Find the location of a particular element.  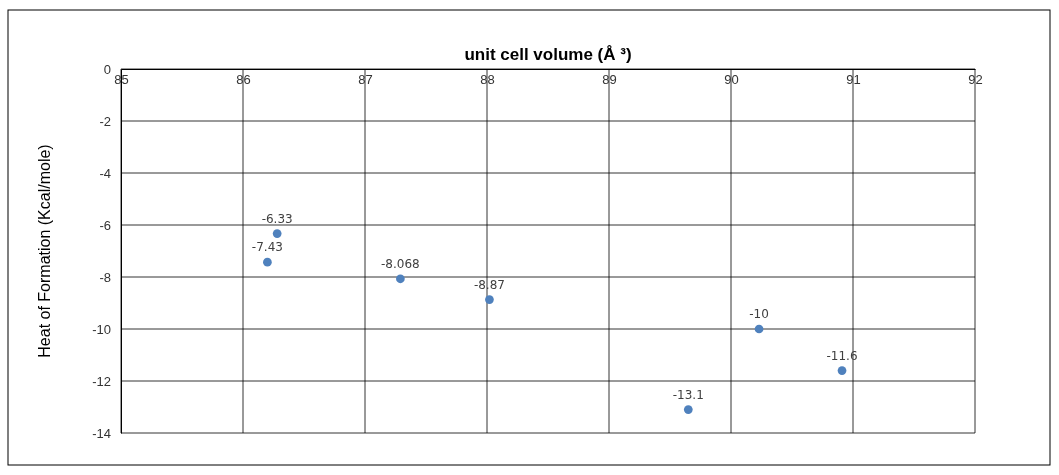

data-label: -11.6 is located at coordinates (842, 355).